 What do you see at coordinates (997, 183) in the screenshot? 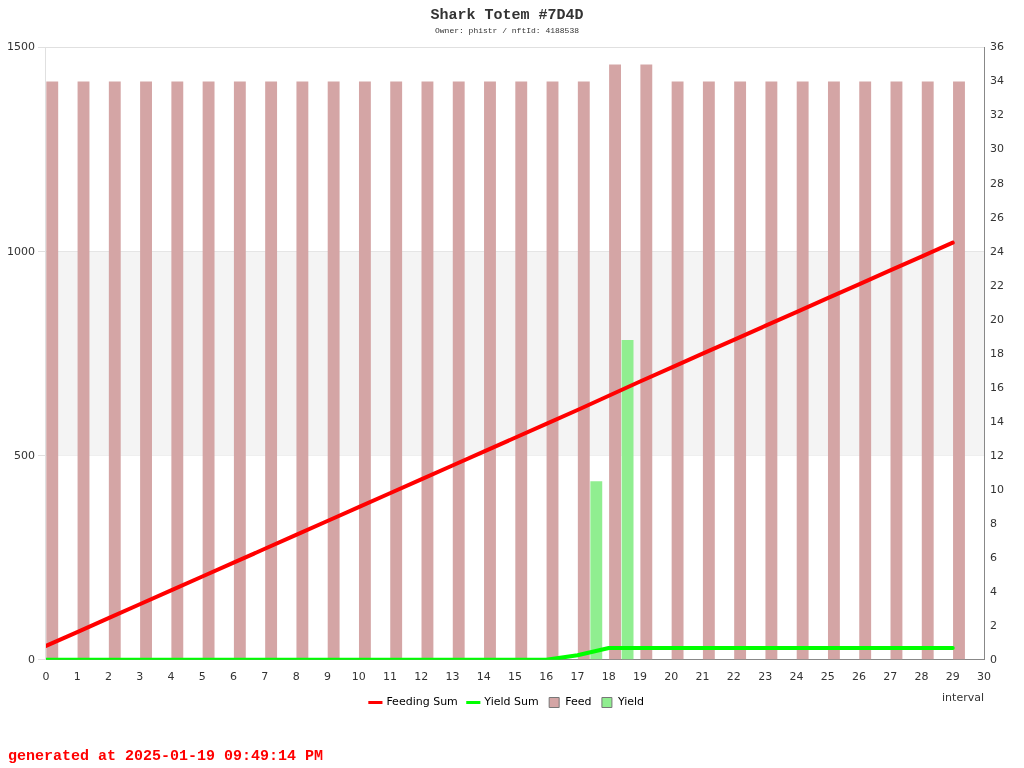
I see `y2-tick-label: 28` at bounding box center [997, 183].